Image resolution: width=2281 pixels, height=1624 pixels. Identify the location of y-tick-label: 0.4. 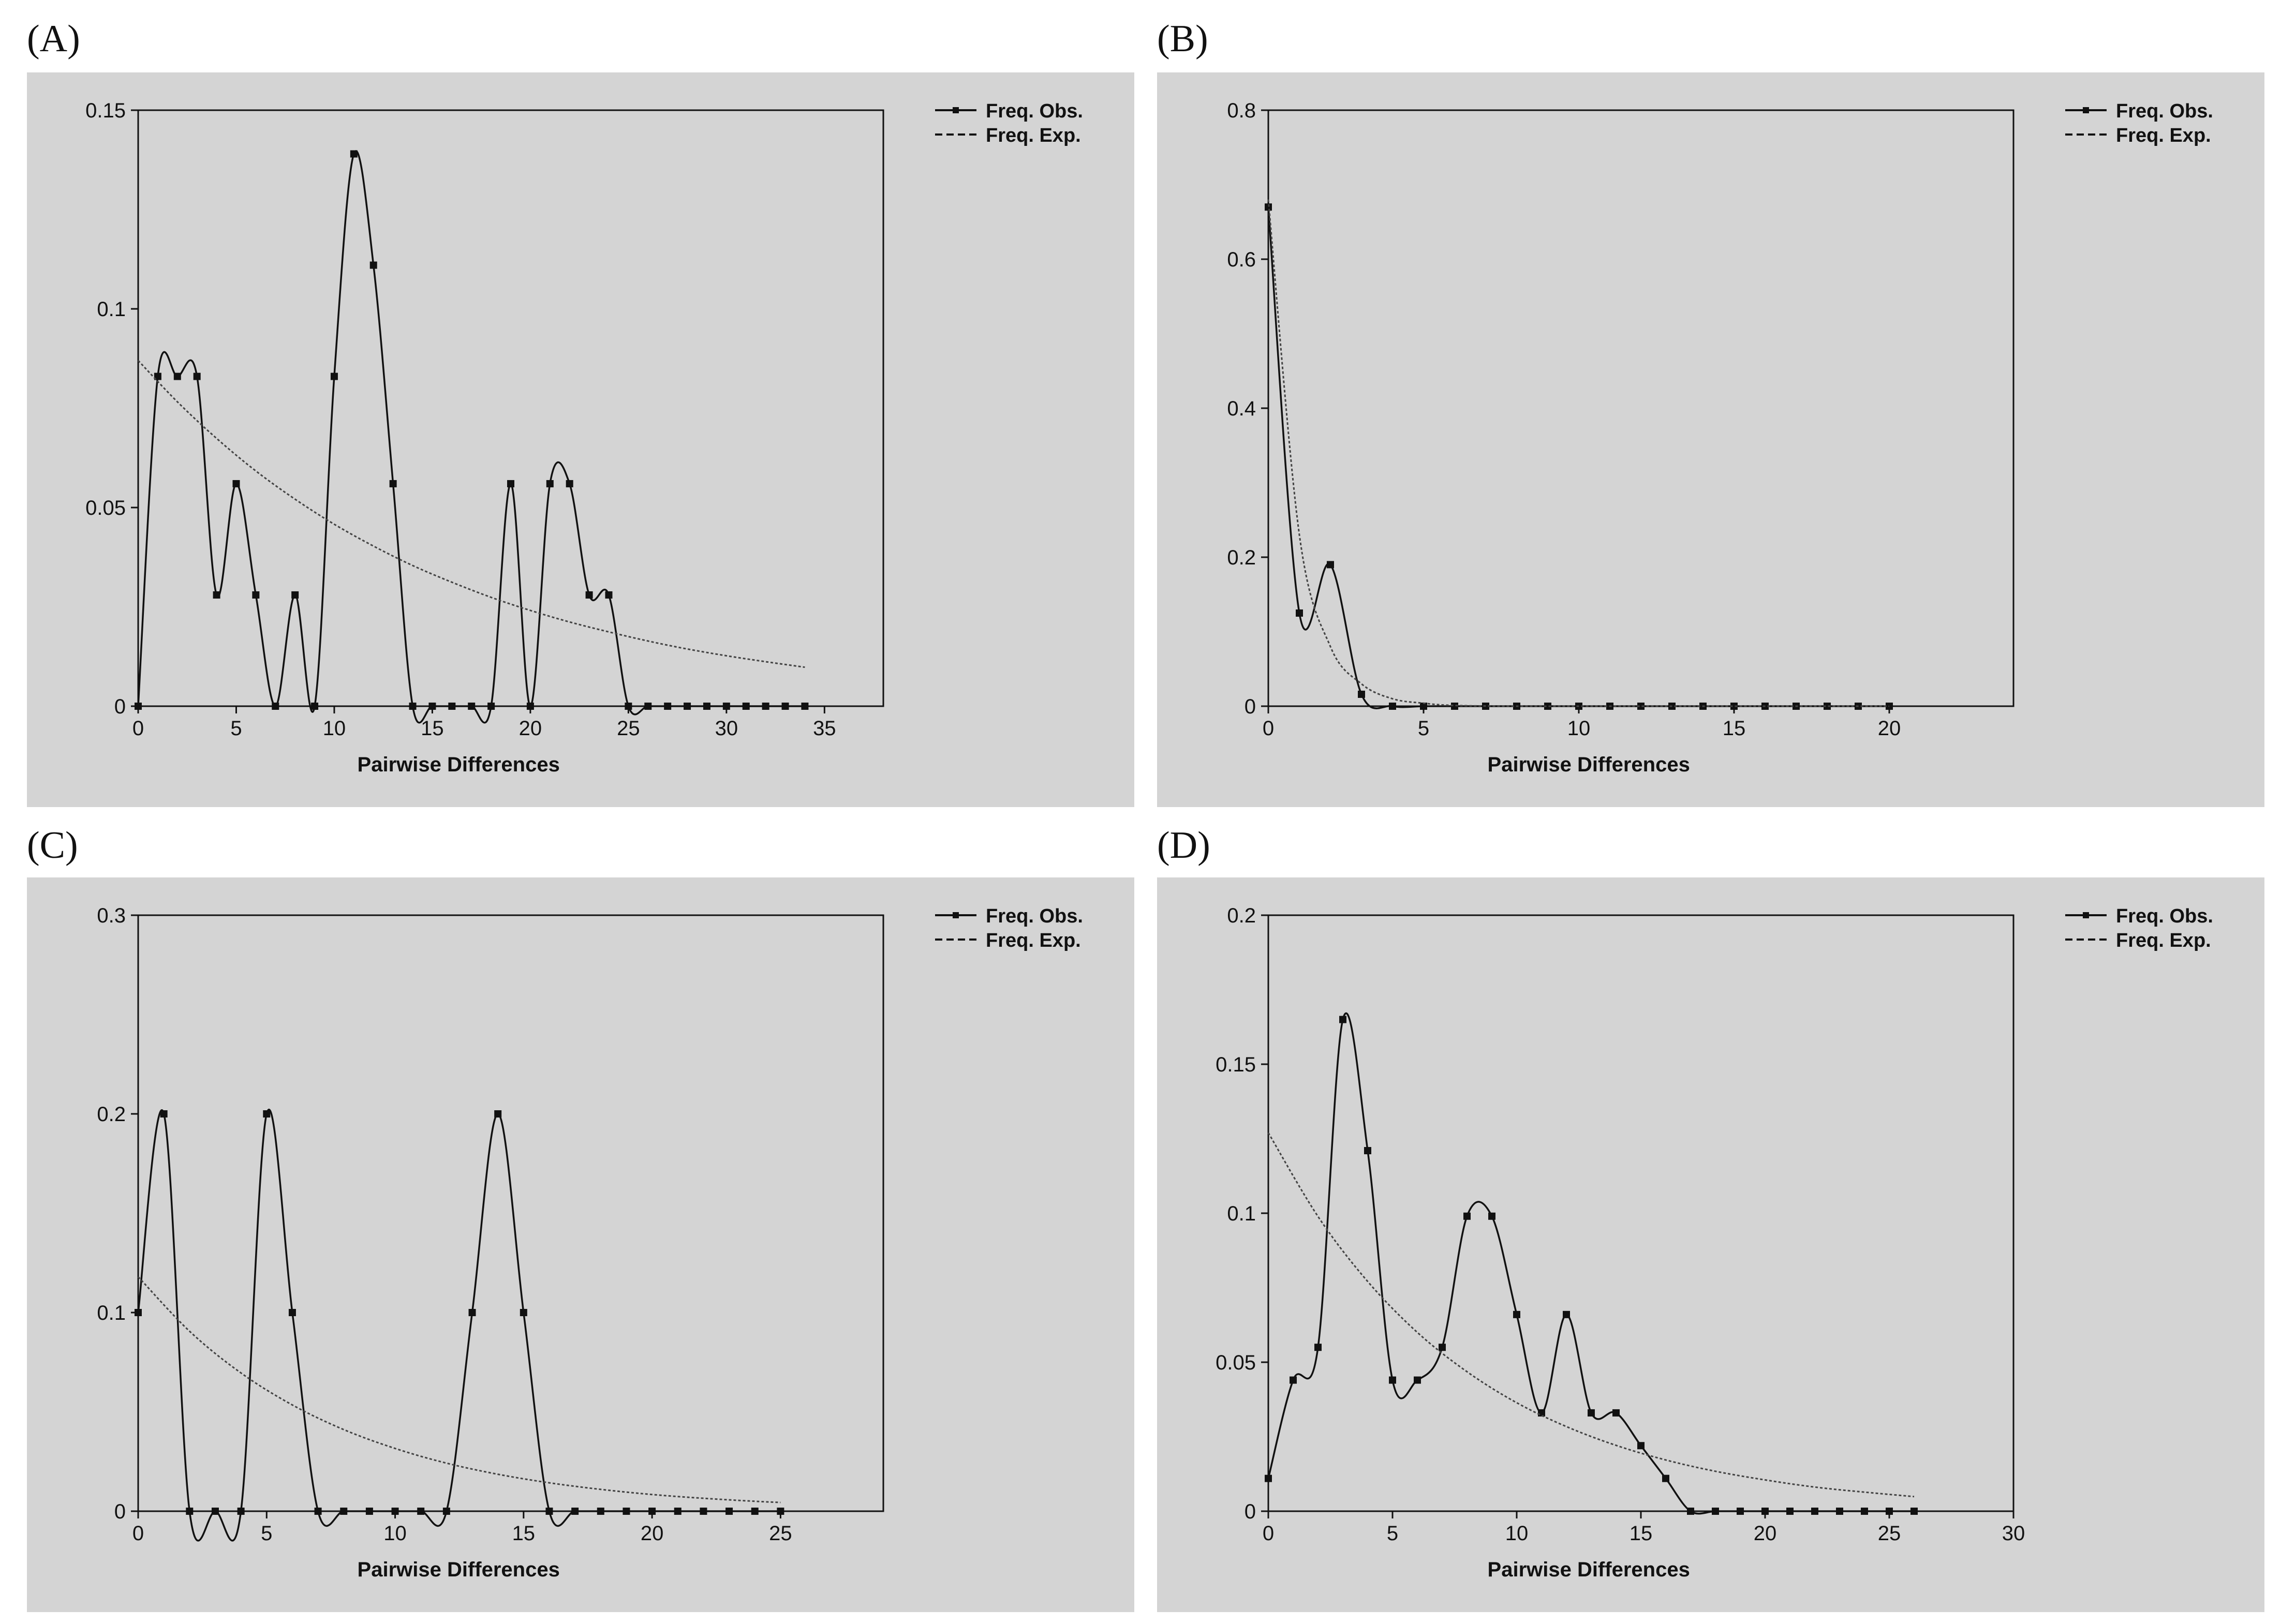
(1241, 408).